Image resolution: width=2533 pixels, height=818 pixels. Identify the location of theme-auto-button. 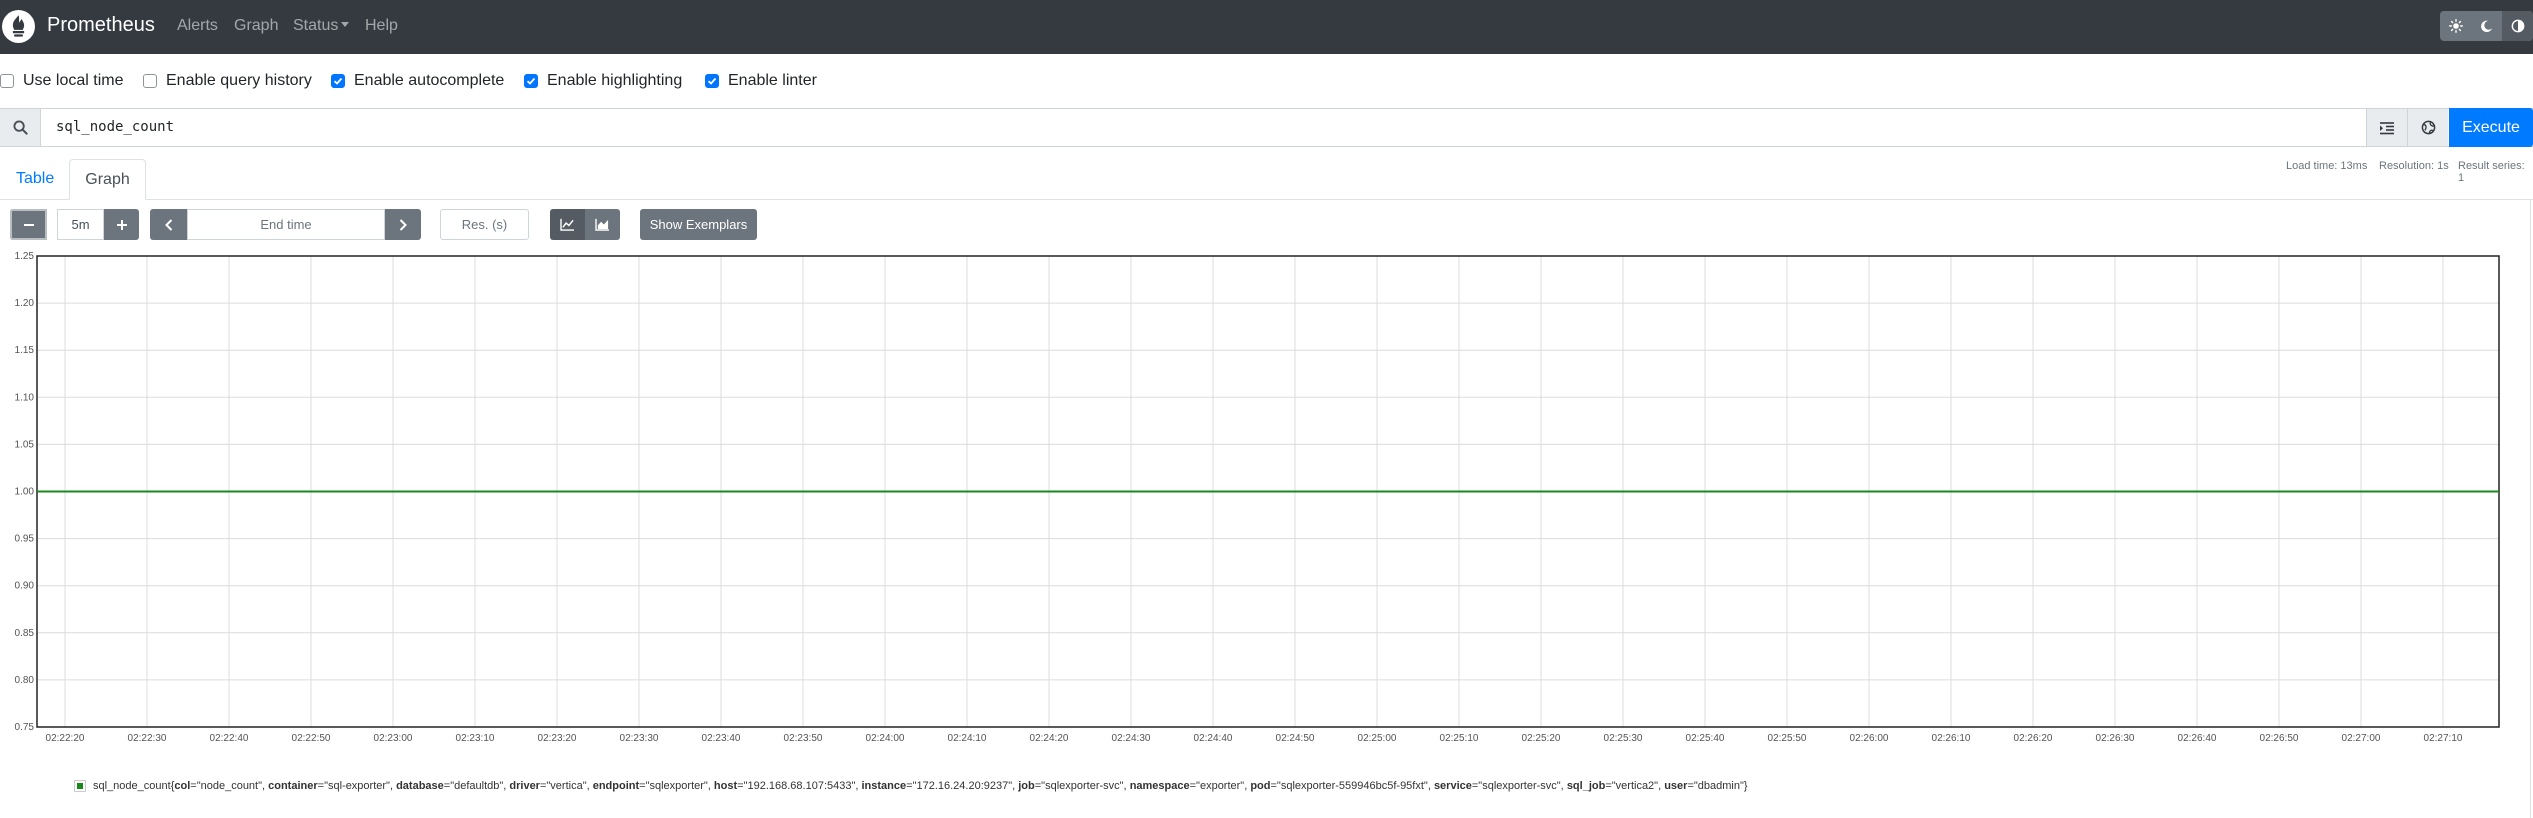
(2517, 26).